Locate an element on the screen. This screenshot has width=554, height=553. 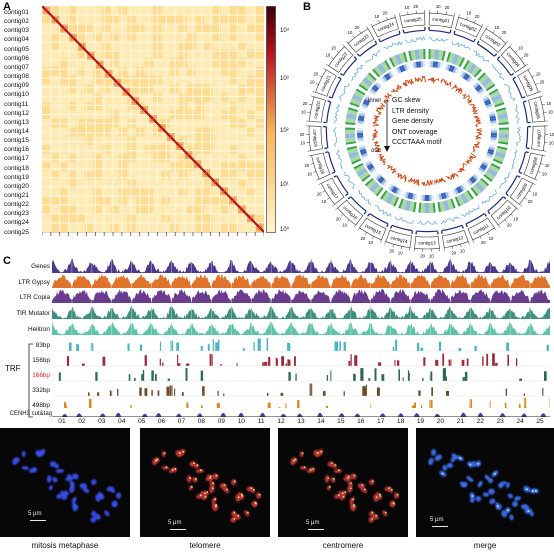
circos-tick-label: 20 is located at coordinates (550, 111).